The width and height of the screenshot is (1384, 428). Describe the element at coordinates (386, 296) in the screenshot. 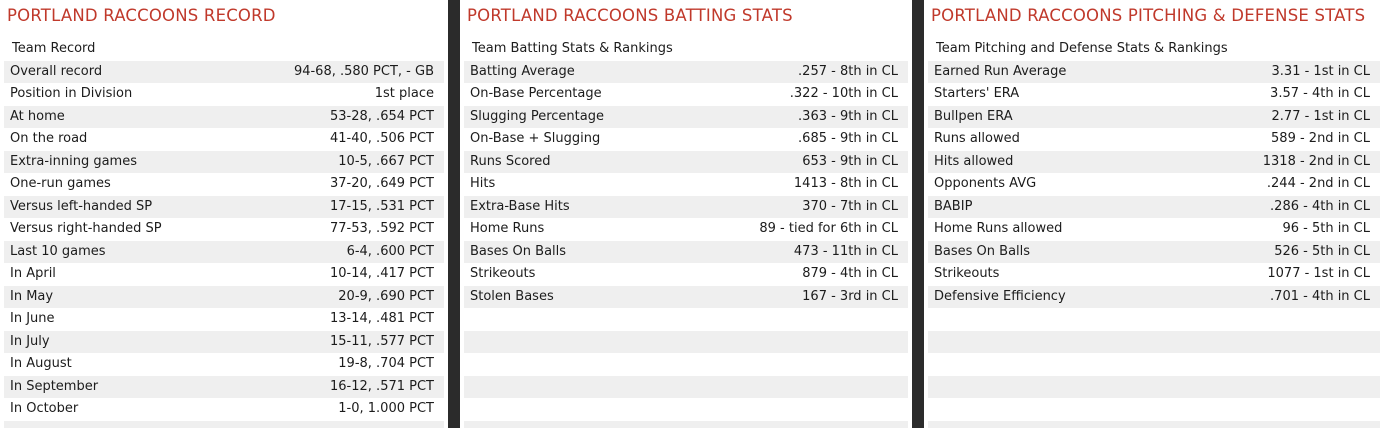

I see `stat-value: 20-9, .690 PCT` at that location.